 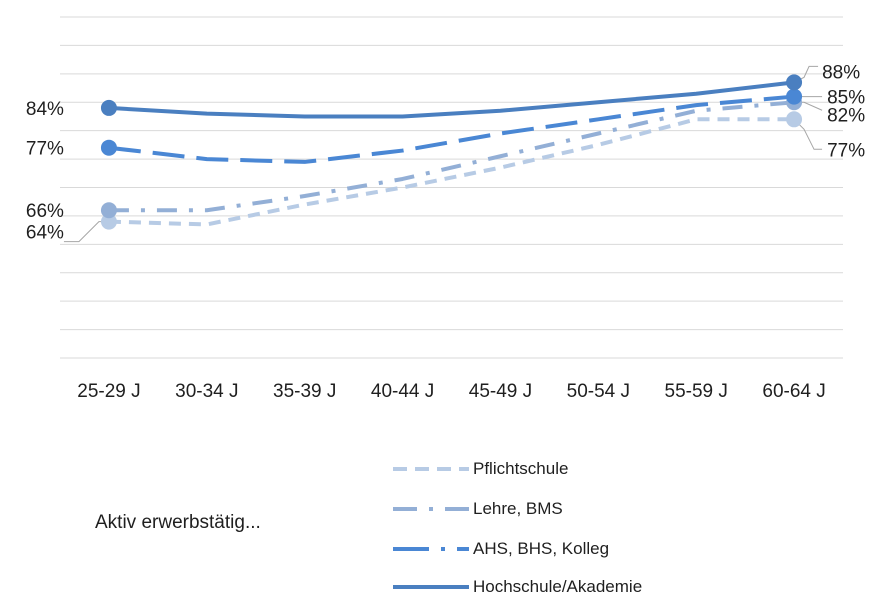 What do you see at coordinates (45, 109) in the screenshot?
I see `data-label: 84%` at bounding box center [45, 109].